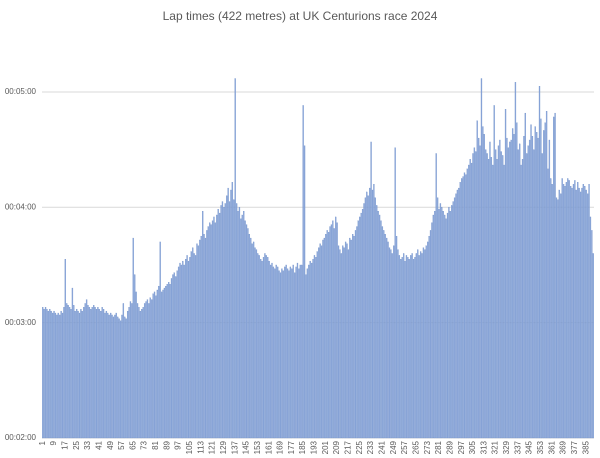  Describe the element at coordinates (461, 447) in the screenshot. I see `x-tick-label: 297` at that location.